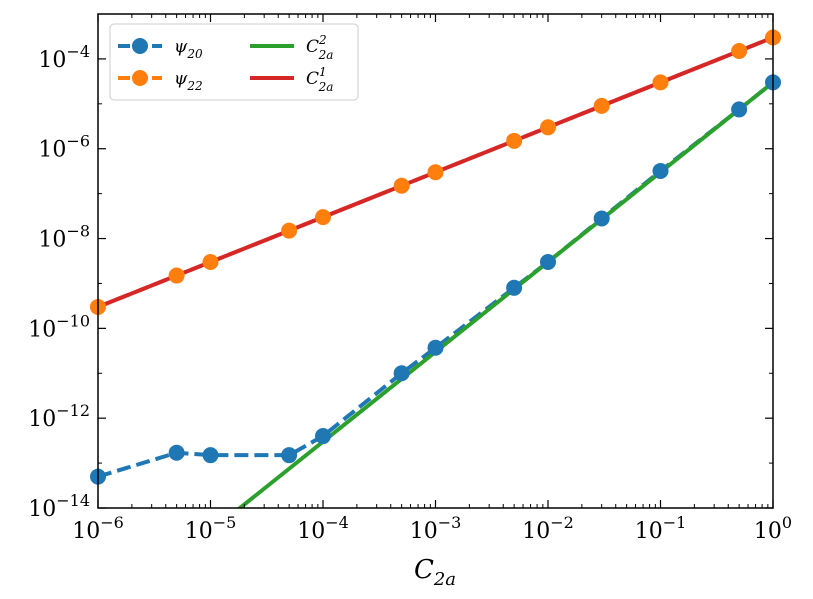 The image size is (813, 599). I want to click on y-tick-label: 10⁻¹⁰, so click(59, 326).